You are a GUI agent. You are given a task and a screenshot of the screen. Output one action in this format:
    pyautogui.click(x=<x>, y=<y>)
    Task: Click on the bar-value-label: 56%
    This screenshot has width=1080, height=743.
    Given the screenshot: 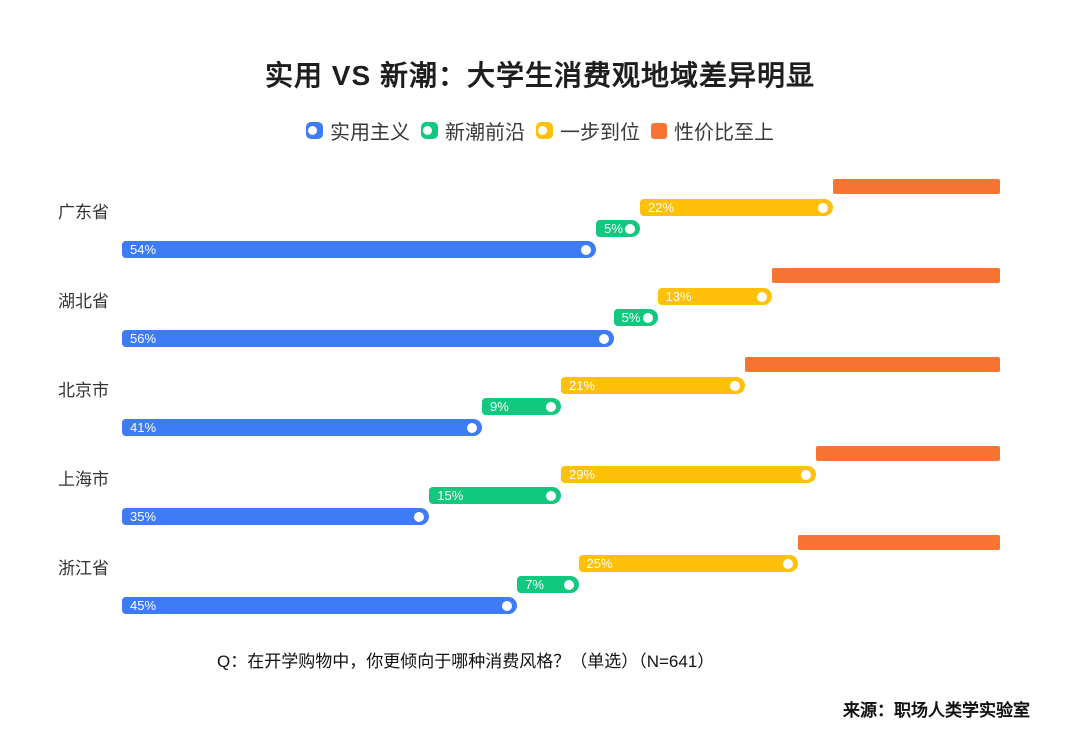 What is the action you would take?
    pyautogui.click(x=143, y=338)
    